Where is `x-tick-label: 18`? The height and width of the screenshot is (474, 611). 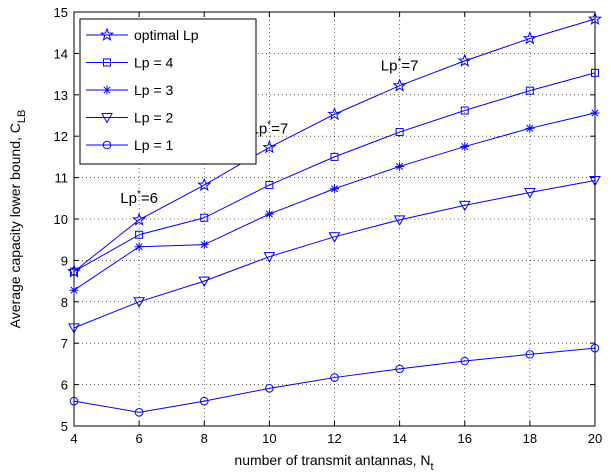 x-tick-label: 18 is located at coordinates (530, 438).